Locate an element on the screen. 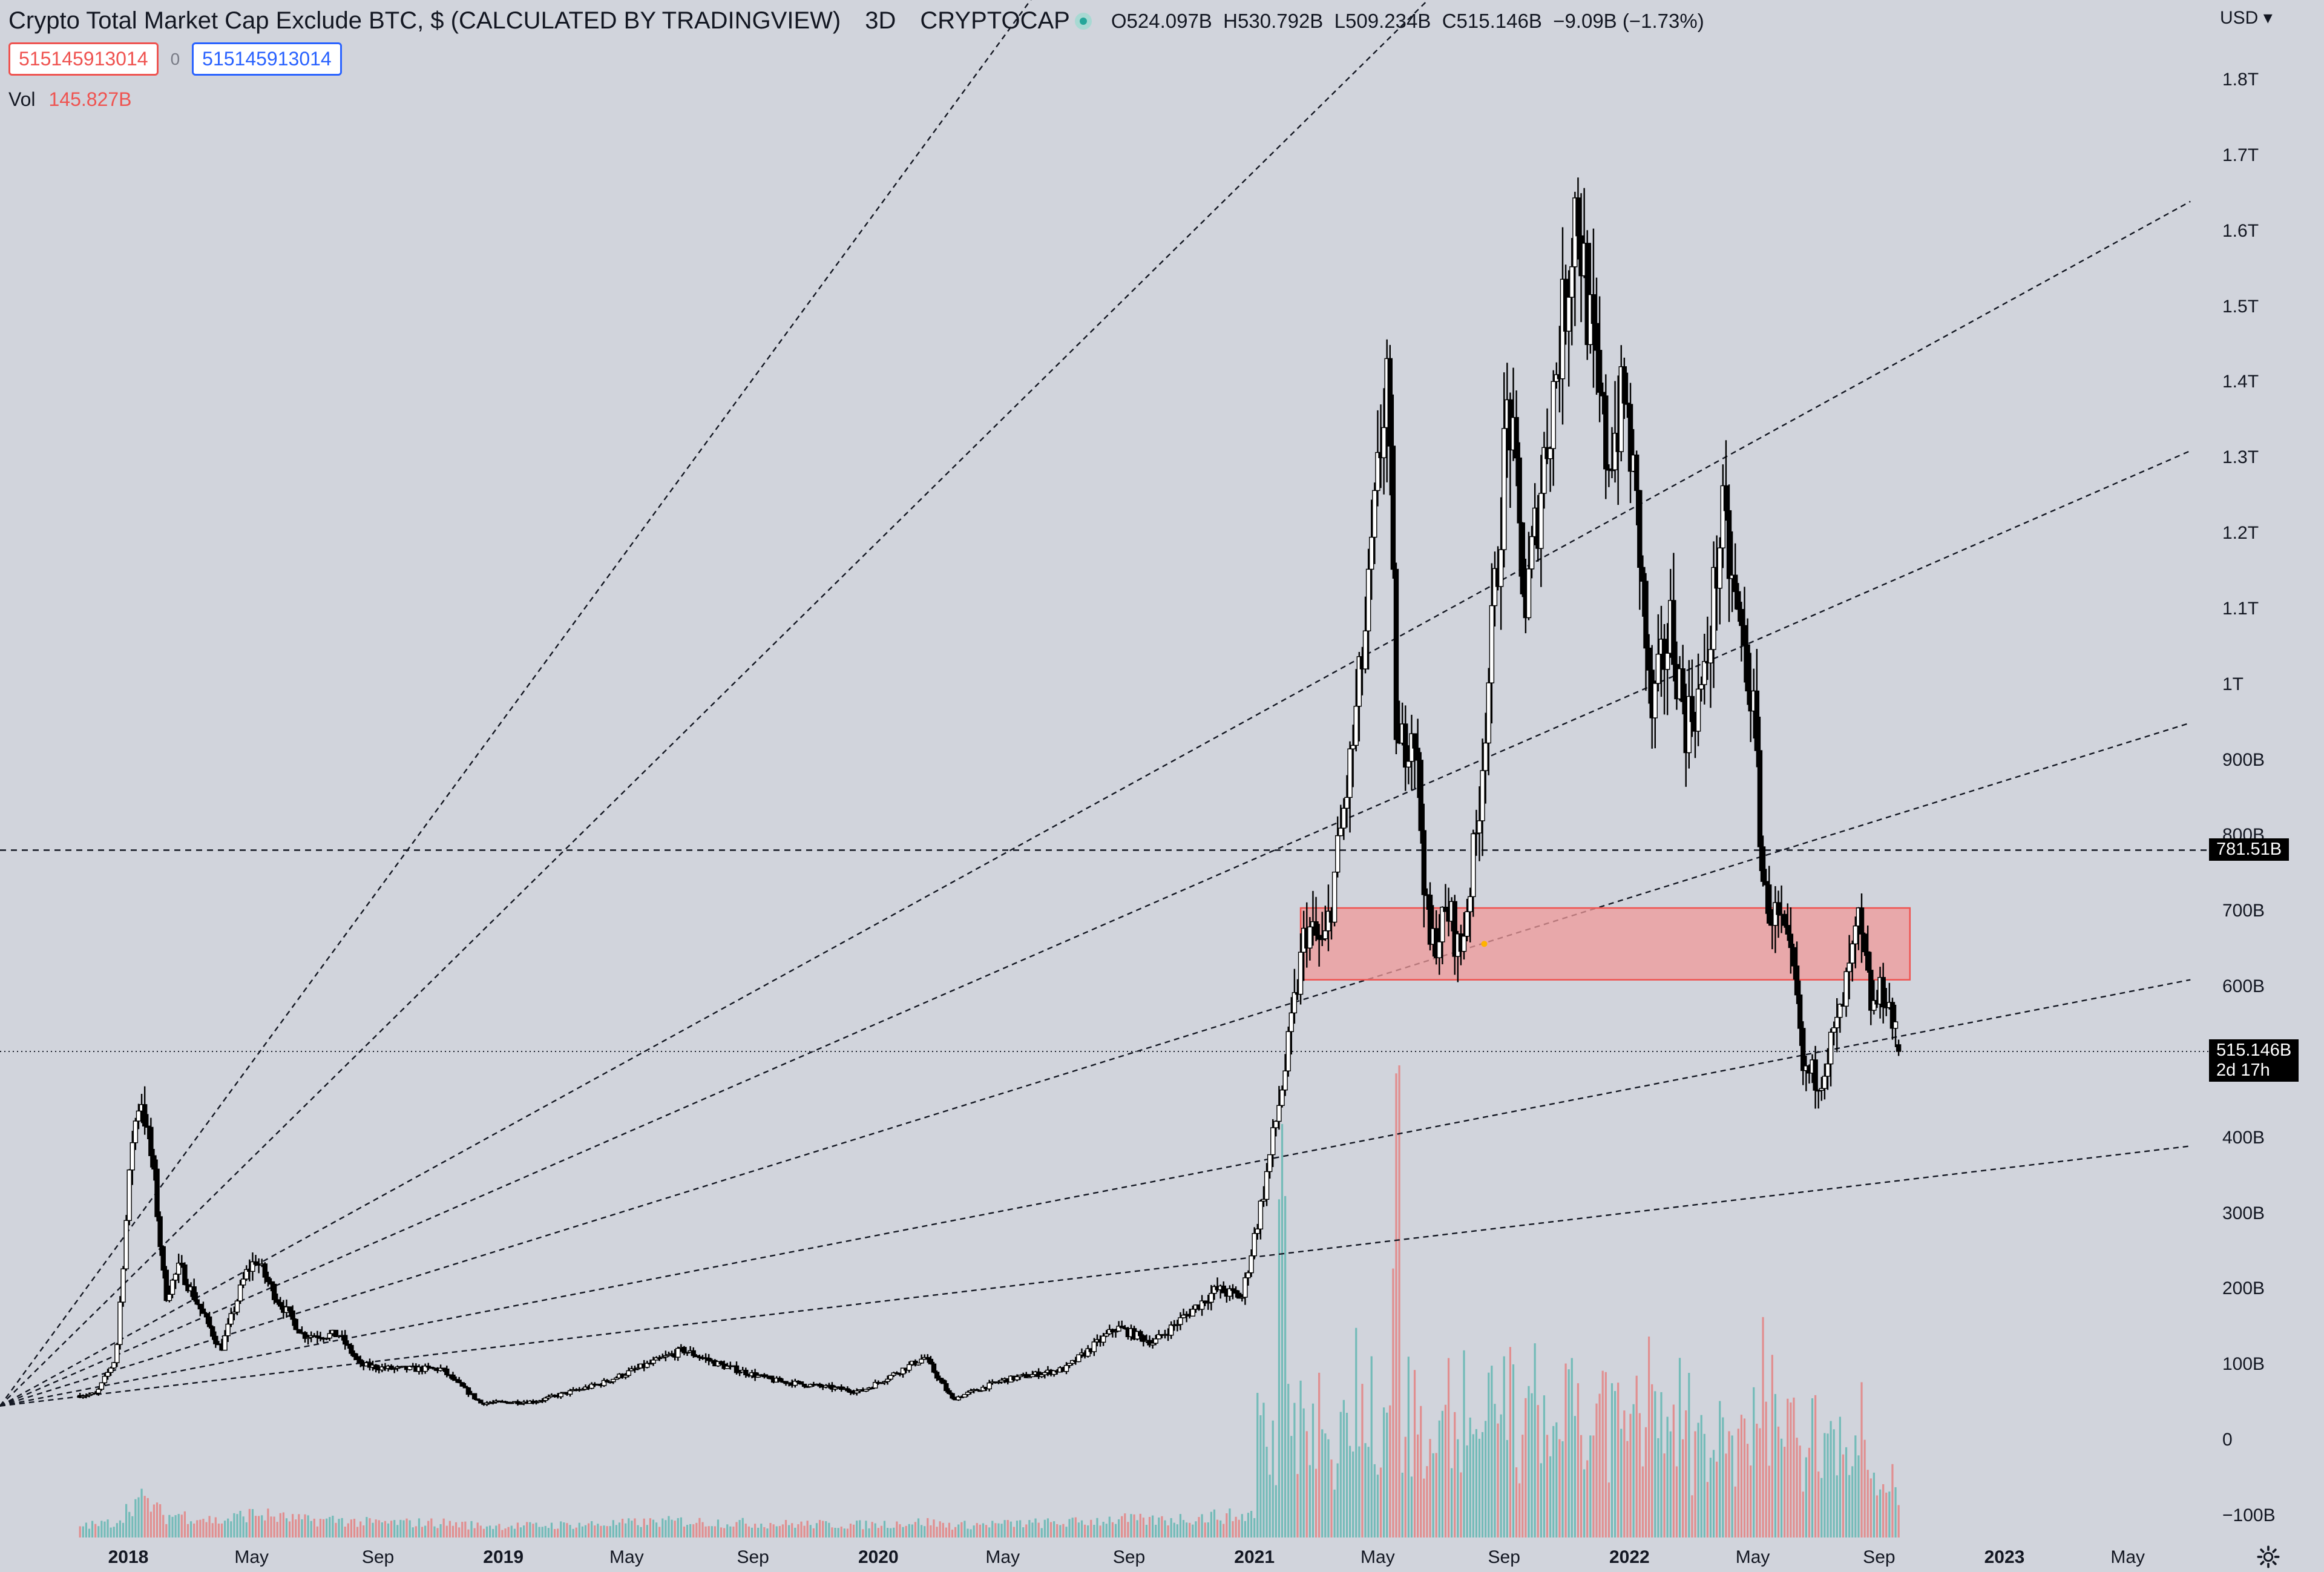 The width and height of the screenshot is (2324, 1572). gear-icon is located at coordinates (2268, 1557).